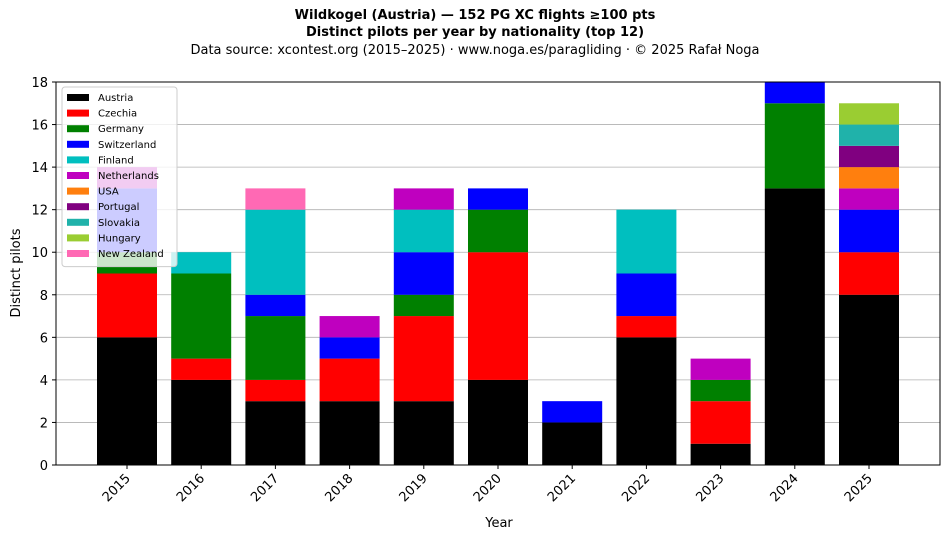  Describe the element at coordinates (108, 192) in the screenshot. I see `legend-label: USA` at that location.